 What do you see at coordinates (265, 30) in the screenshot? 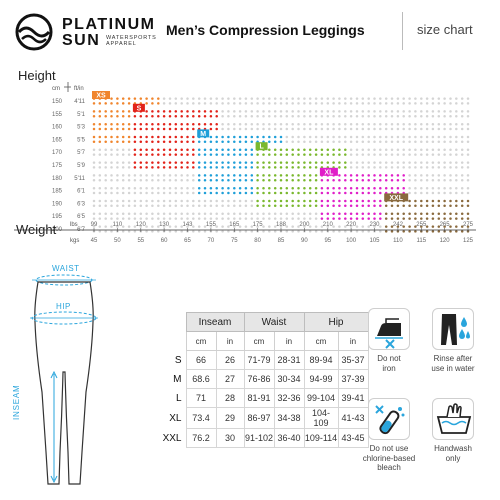
I see `page-title: Men’s Compression Leggings` at bounding box center [265, 30].